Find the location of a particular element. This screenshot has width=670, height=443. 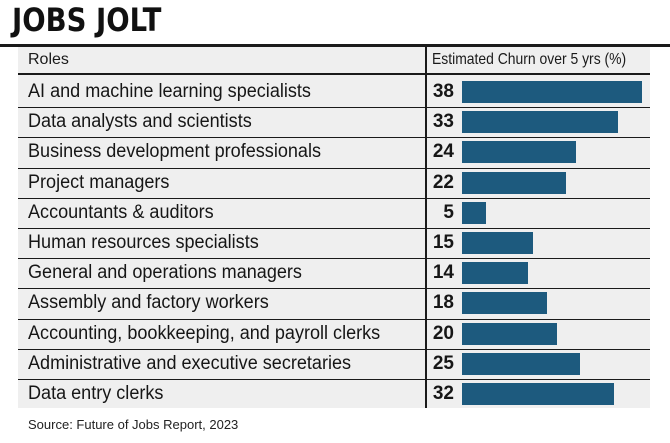

header-rule is located at coordinates (334, 74).